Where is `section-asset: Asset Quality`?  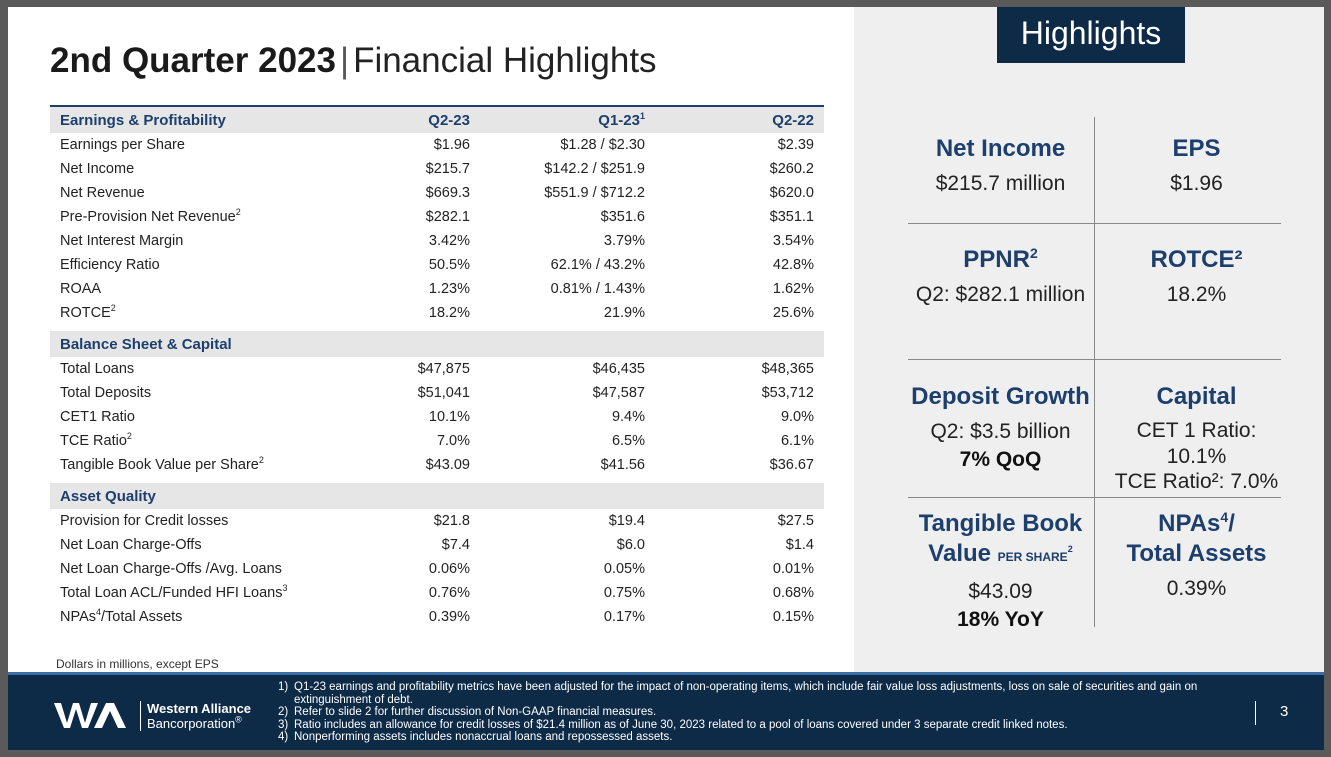 section-asset: Asset Quality is located at coordinates (437, 496).